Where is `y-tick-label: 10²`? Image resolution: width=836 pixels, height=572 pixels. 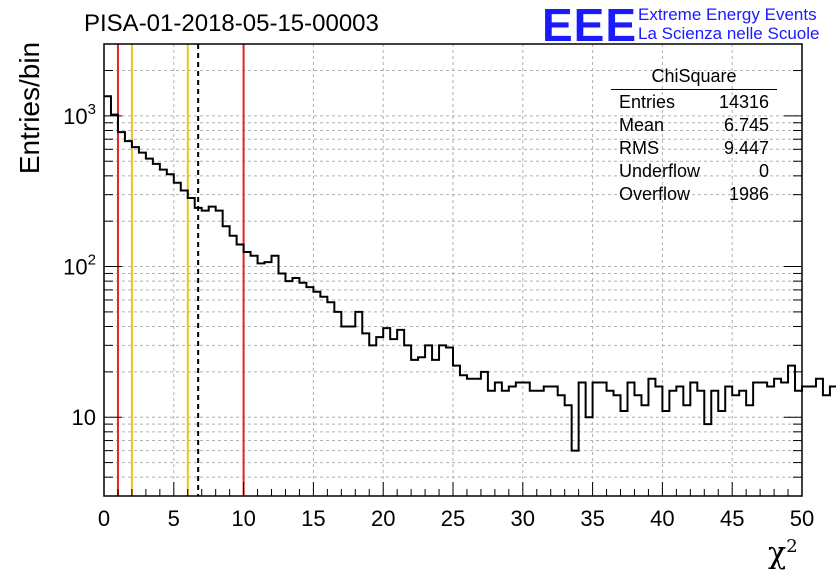 y-tick-label: 10² is located at coordinates (79, 266).